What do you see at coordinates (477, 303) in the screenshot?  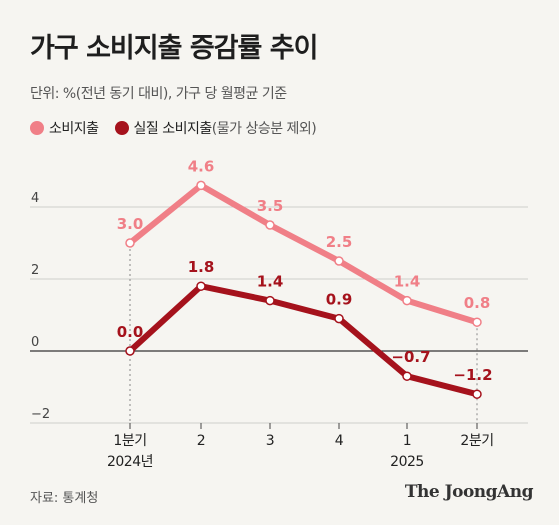 I see `data-label: 0.8` at bounding box center [477, 303].